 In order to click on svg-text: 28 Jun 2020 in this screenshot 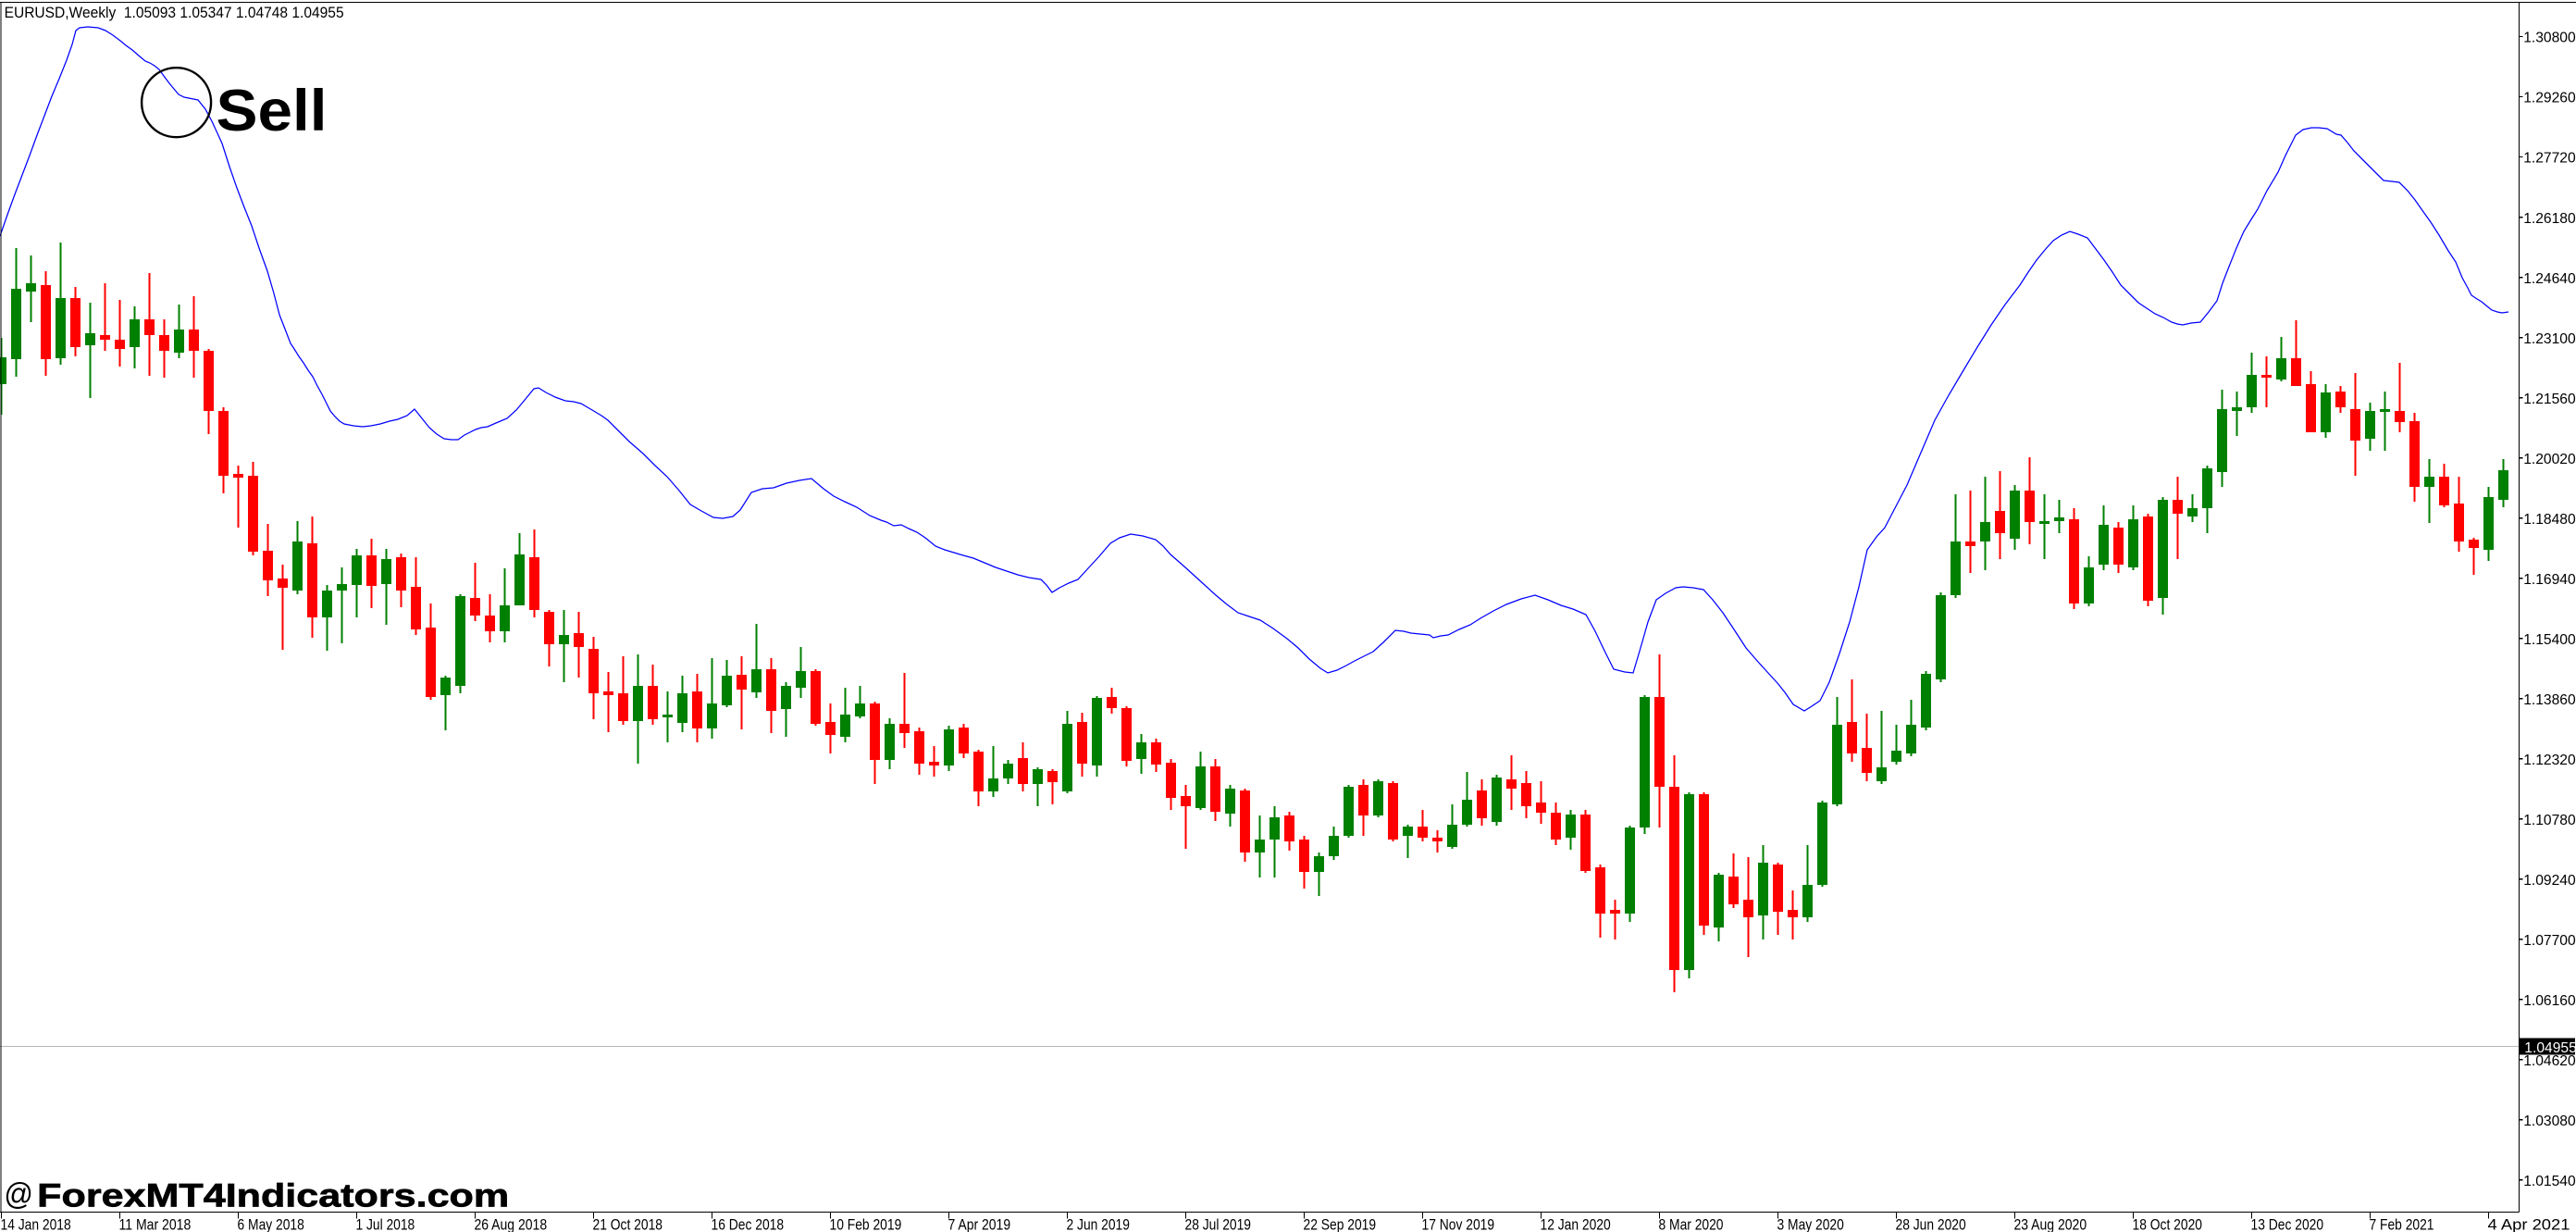, I will do `click(1931, 1224)`.